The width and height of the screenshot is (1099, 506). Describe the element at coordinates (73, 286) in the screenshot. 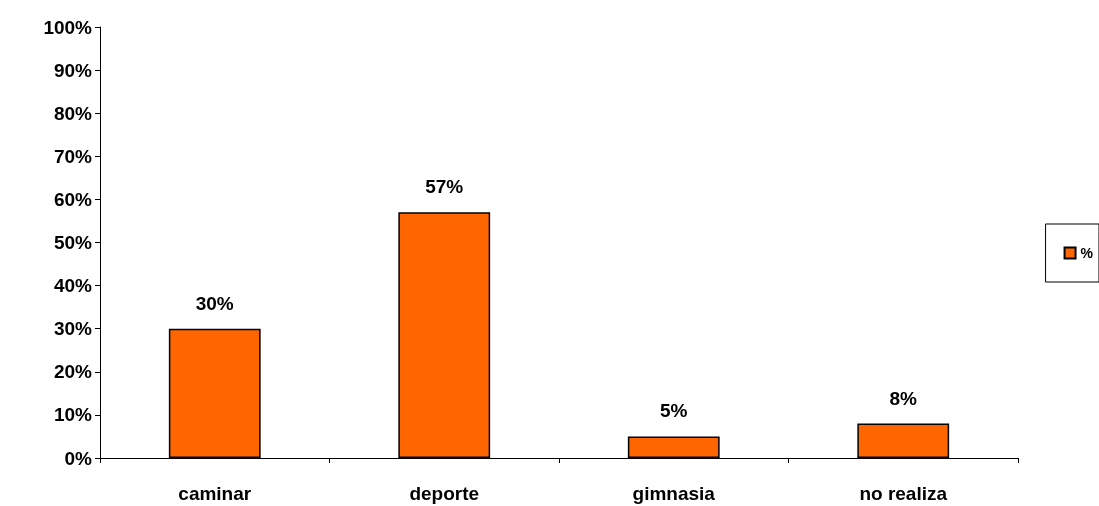

I see `y-tick-label: 40%` at that location.